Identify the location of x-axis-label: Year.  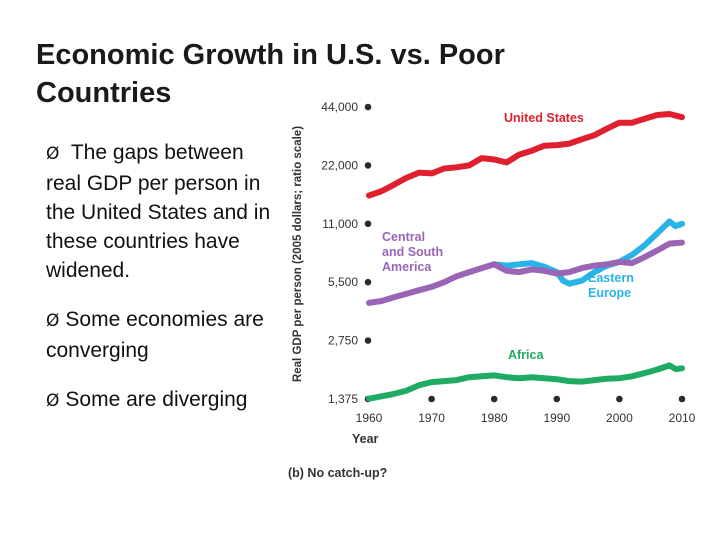
(365, 439).